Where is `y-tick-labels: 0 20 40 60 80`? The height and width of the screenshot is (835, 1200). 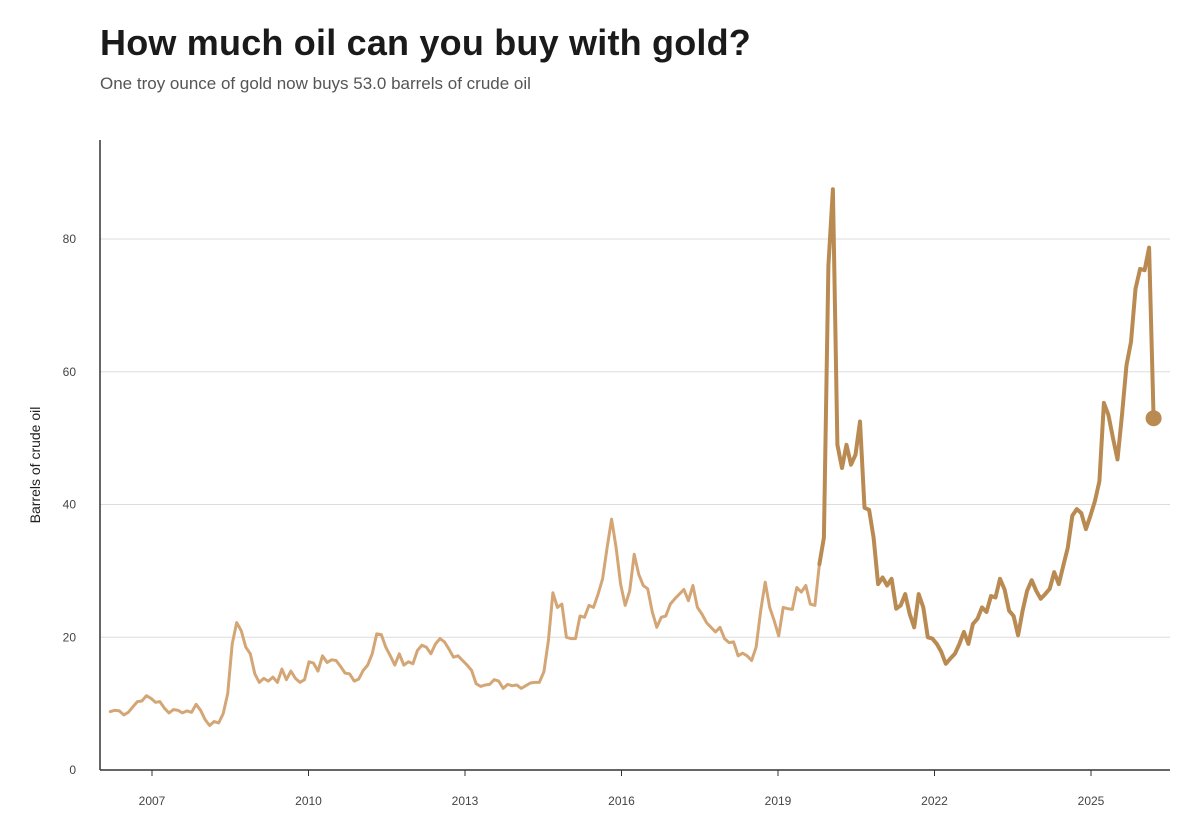
y-tick-labels: 0 20 40 60 80 is located at coordinates (70, 504).